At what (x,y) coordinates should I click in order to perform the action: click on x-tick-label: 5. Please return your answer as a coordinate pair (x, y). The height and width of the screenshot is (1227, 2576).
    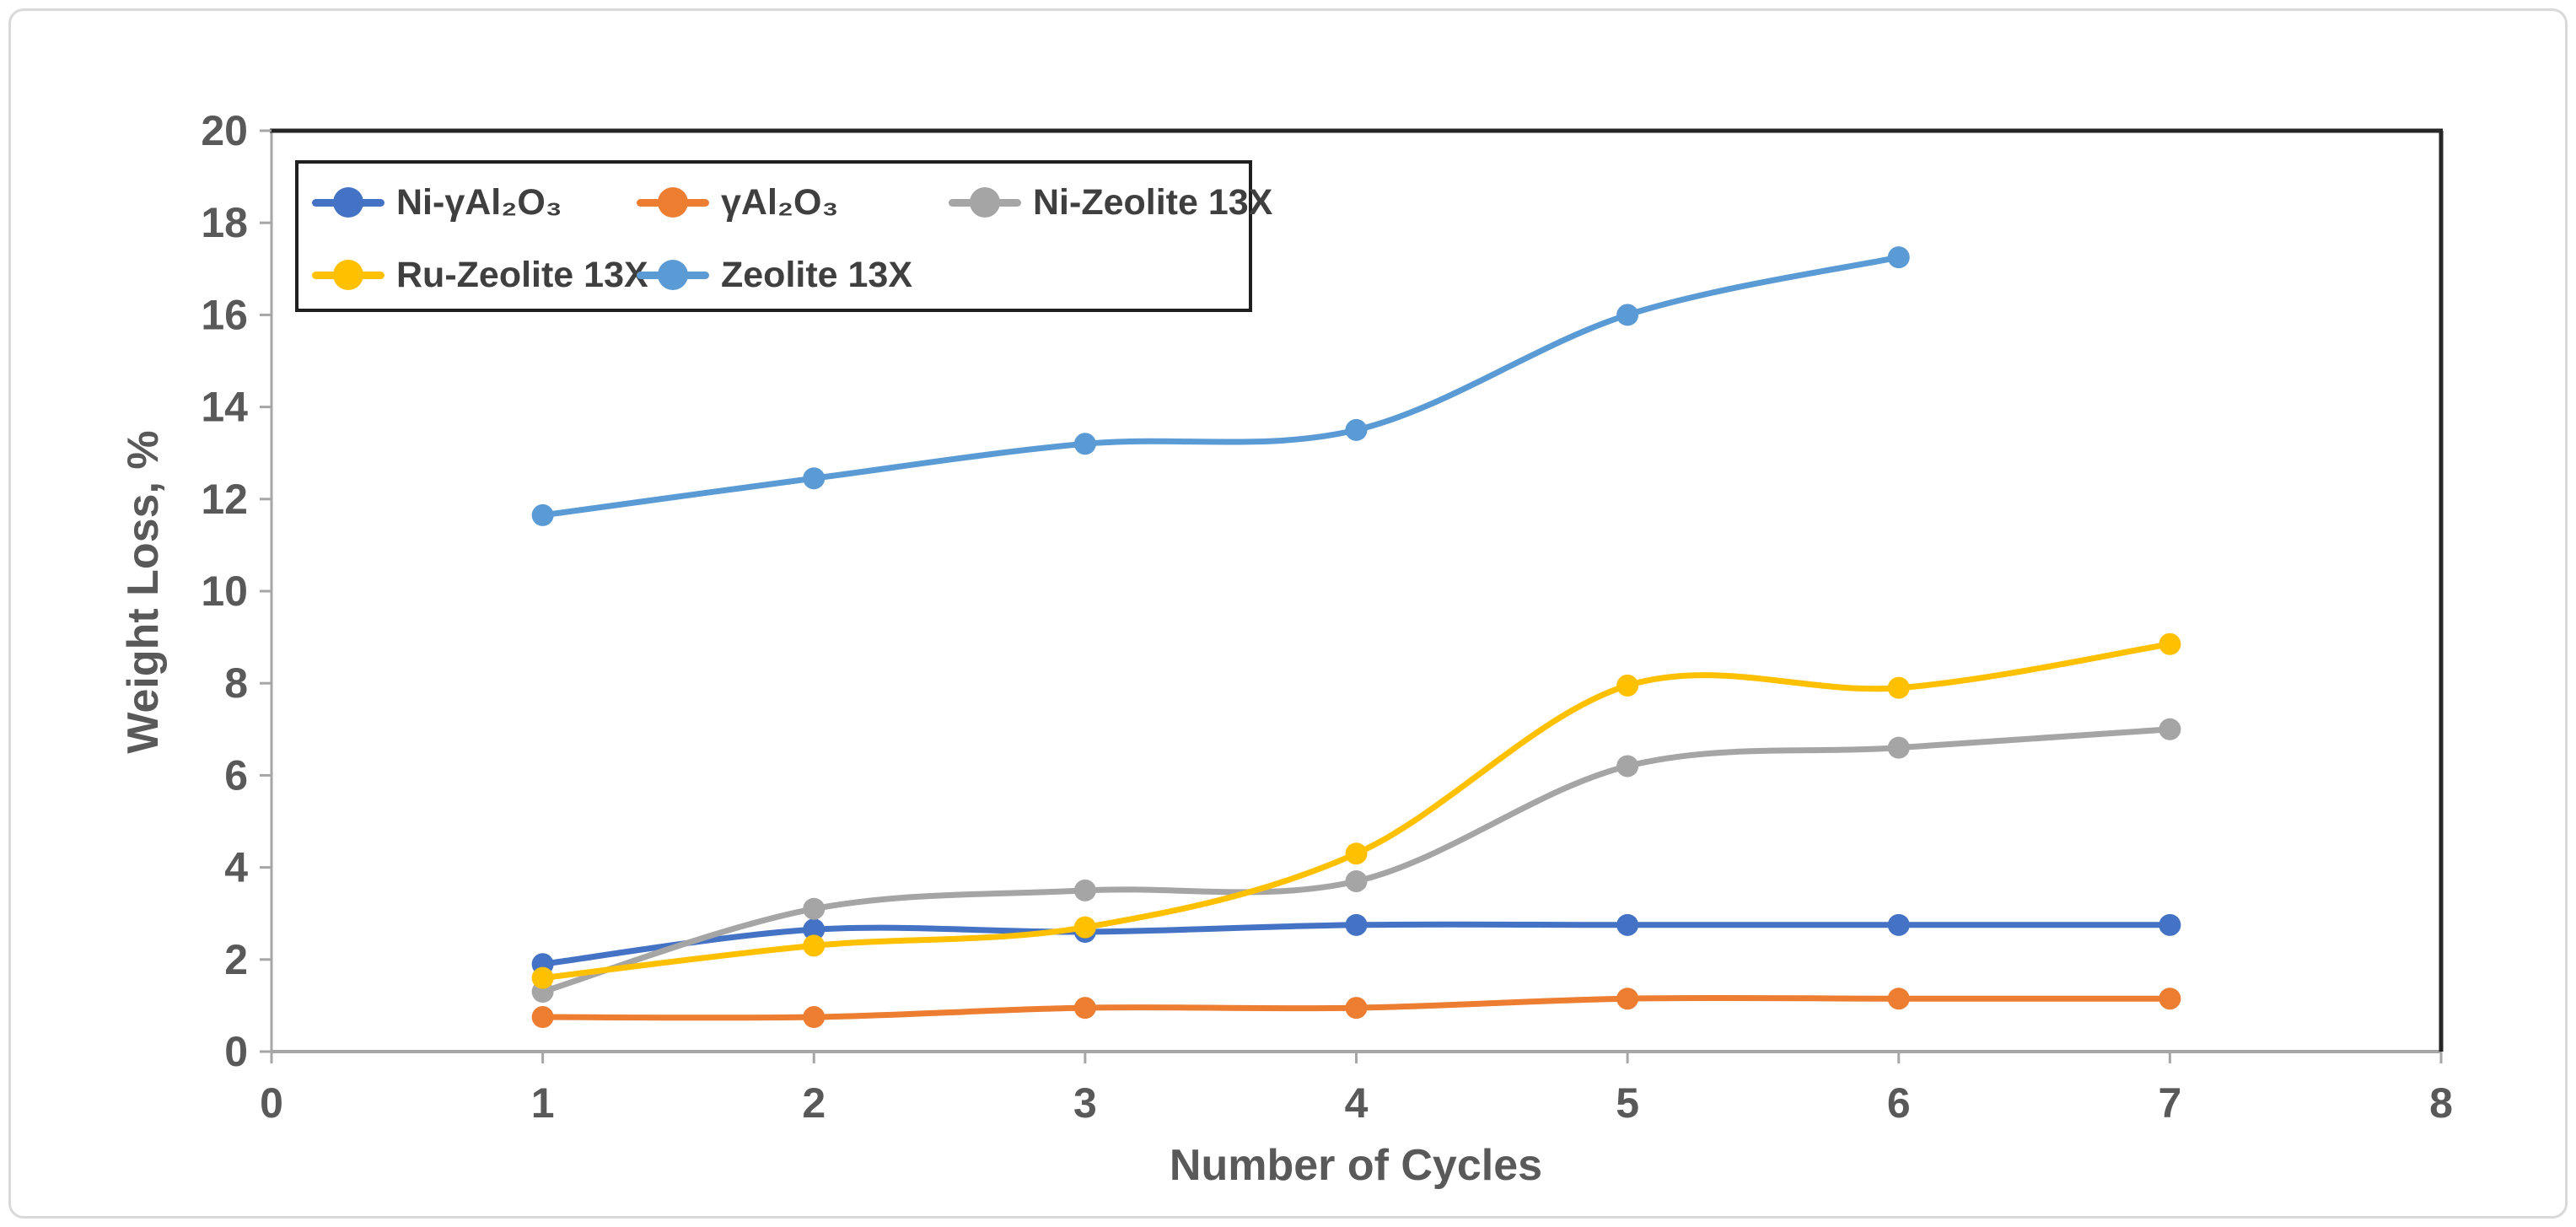
    Looking at the image, I should click on (1627, 1103).